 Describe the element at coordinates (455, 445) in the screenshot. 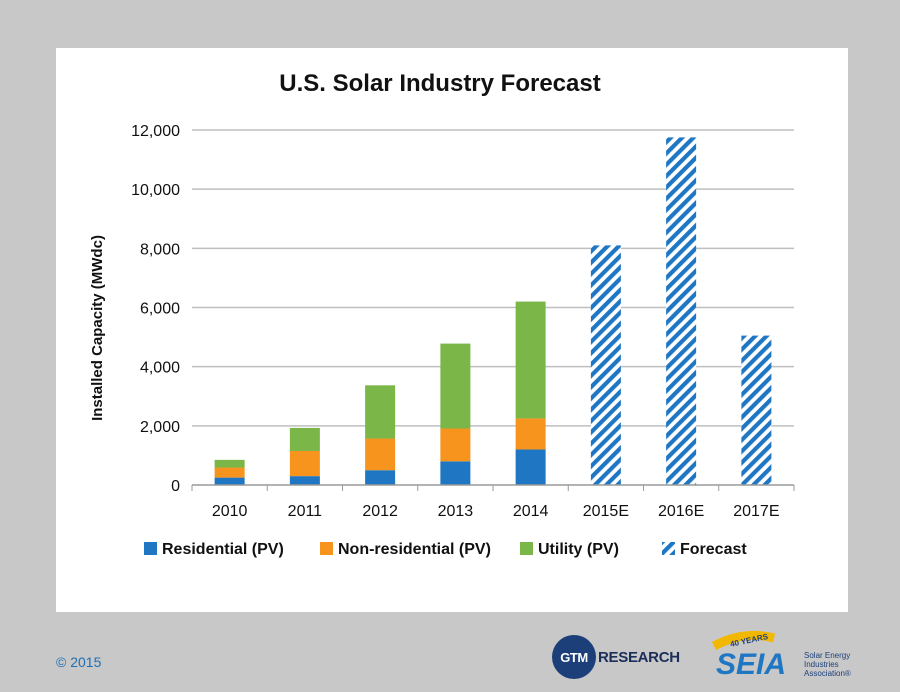

I see `bar-non-residential-pv--2013` at that location.